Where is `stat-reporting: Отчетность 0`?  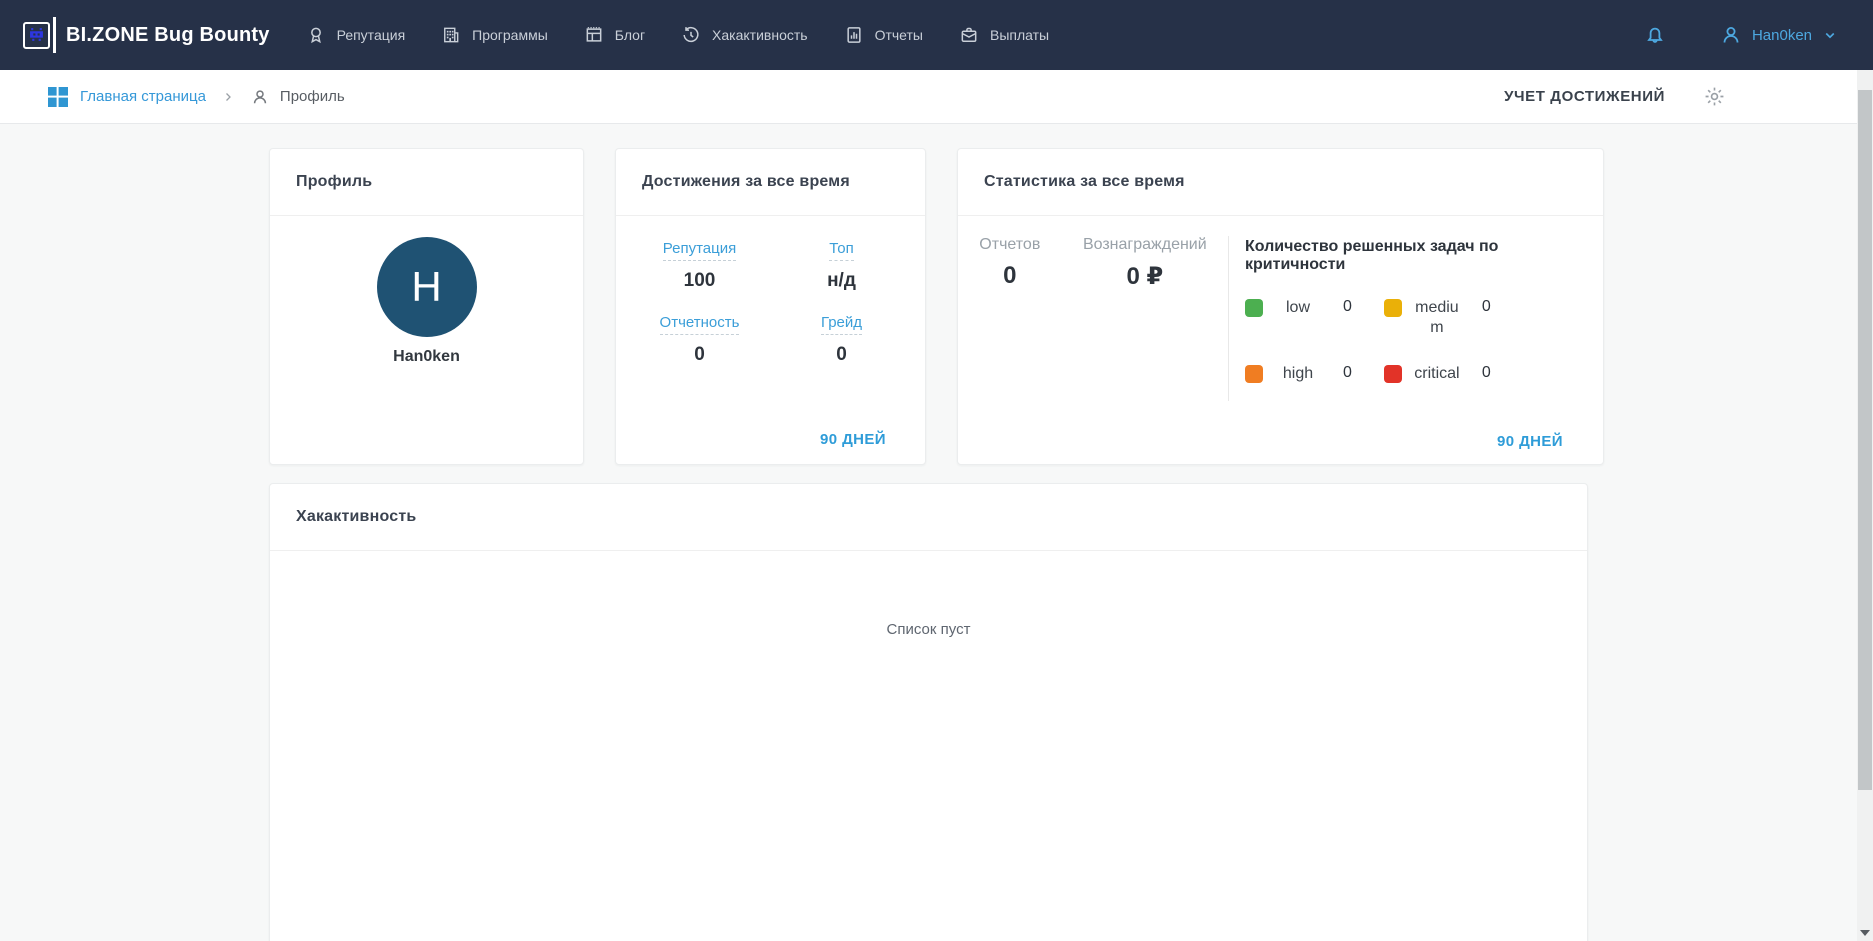 stat-reporting: Отчетность 0 is located at coordinates (700, 340).